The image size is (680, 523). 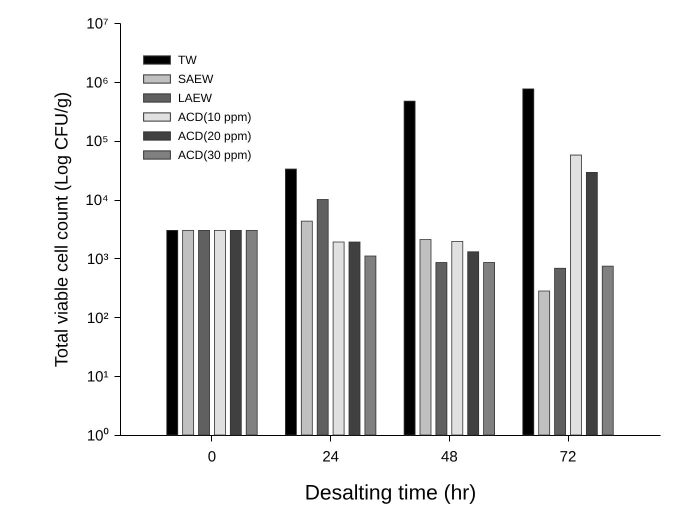 I want to click on legend-label: SAEW, so click(x=196, y=79).